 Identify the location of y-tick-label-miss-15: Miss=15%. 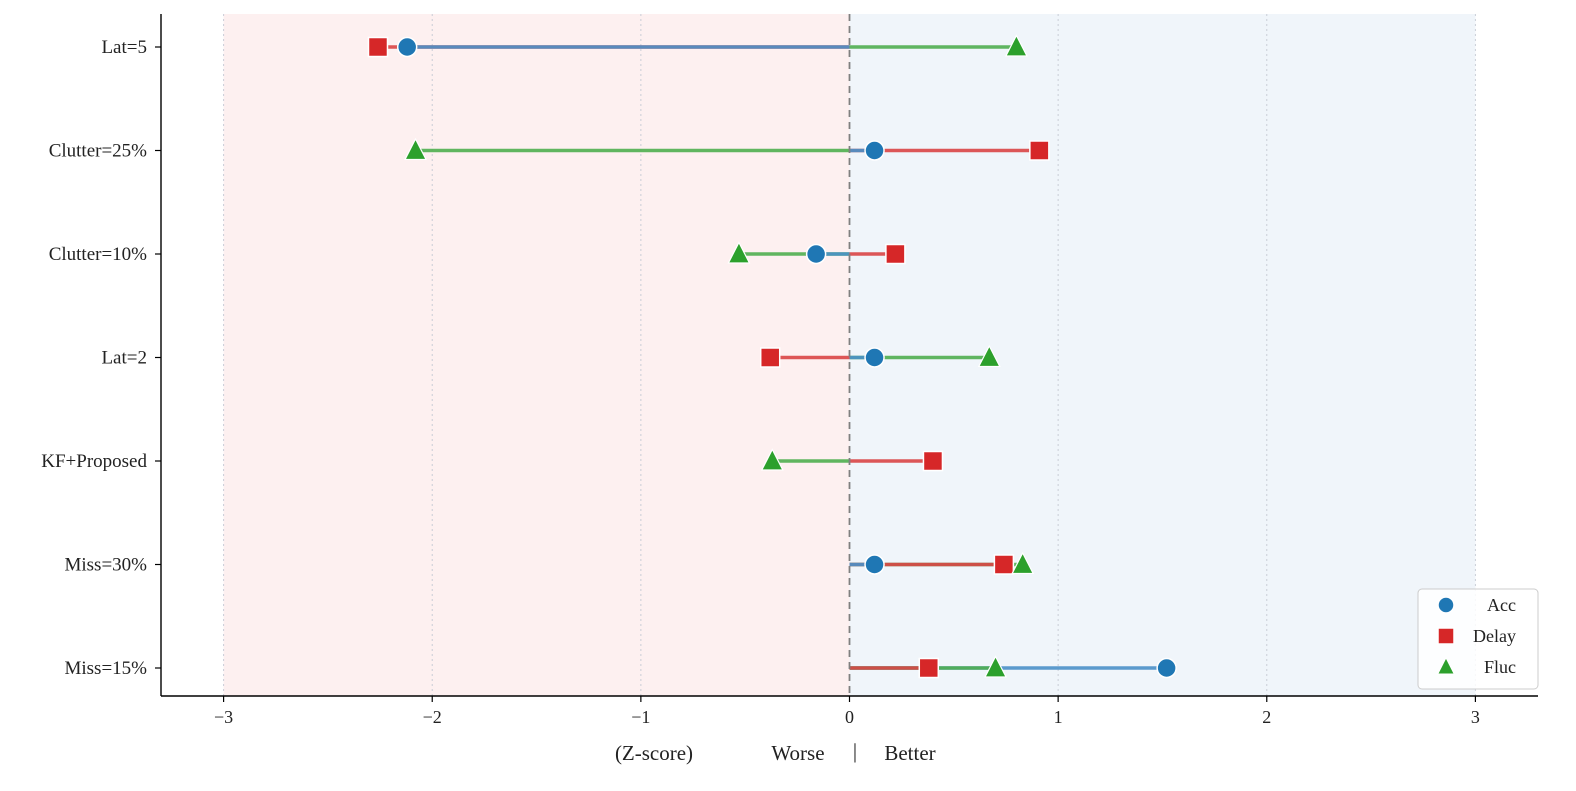
(105, 668).